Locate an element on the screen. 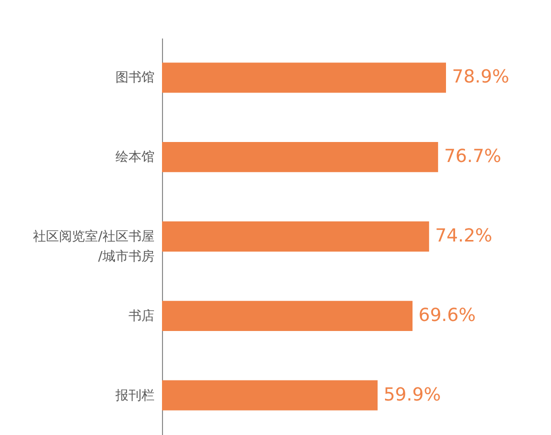 The width and height of the screenshot is (551, 435). data-label: 78.9% is located at coordinates (481, 77).